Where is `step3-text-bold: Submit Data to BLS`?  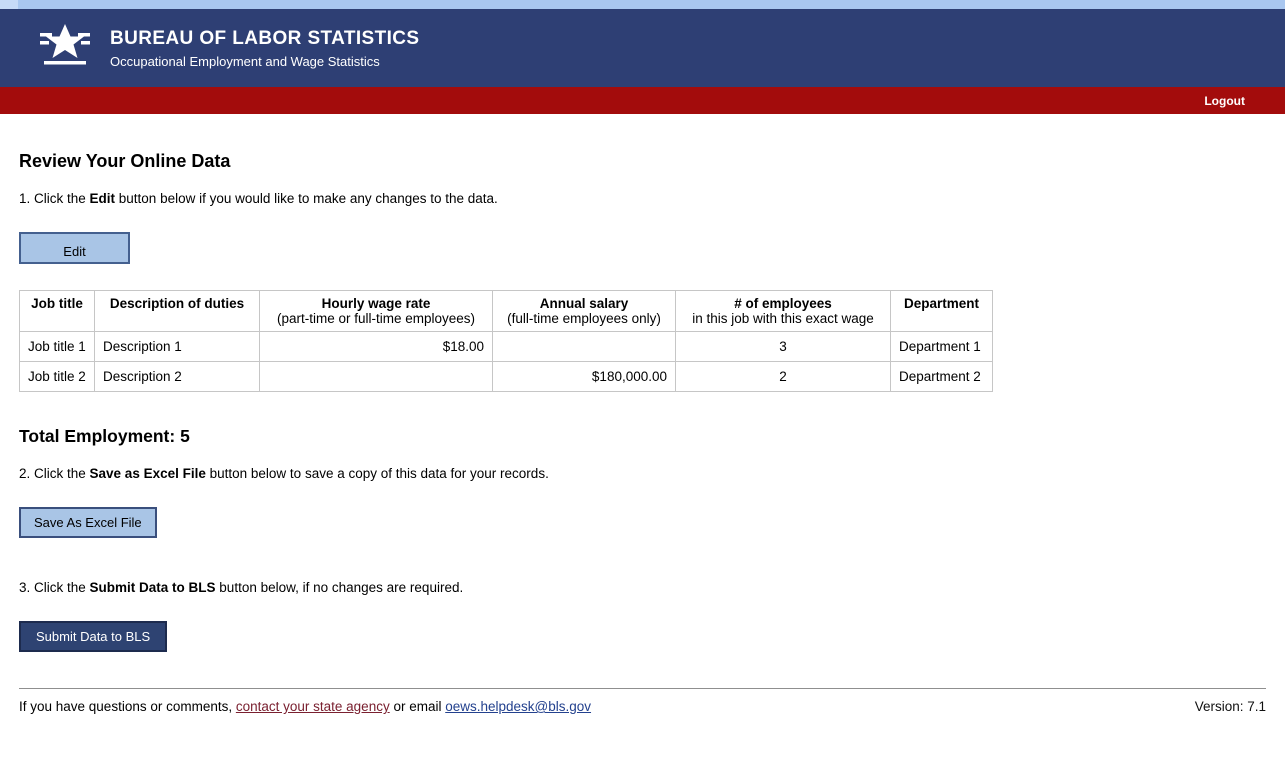
step3-text-bold: Submit Data to BLS is located at coordinates (152, 587).